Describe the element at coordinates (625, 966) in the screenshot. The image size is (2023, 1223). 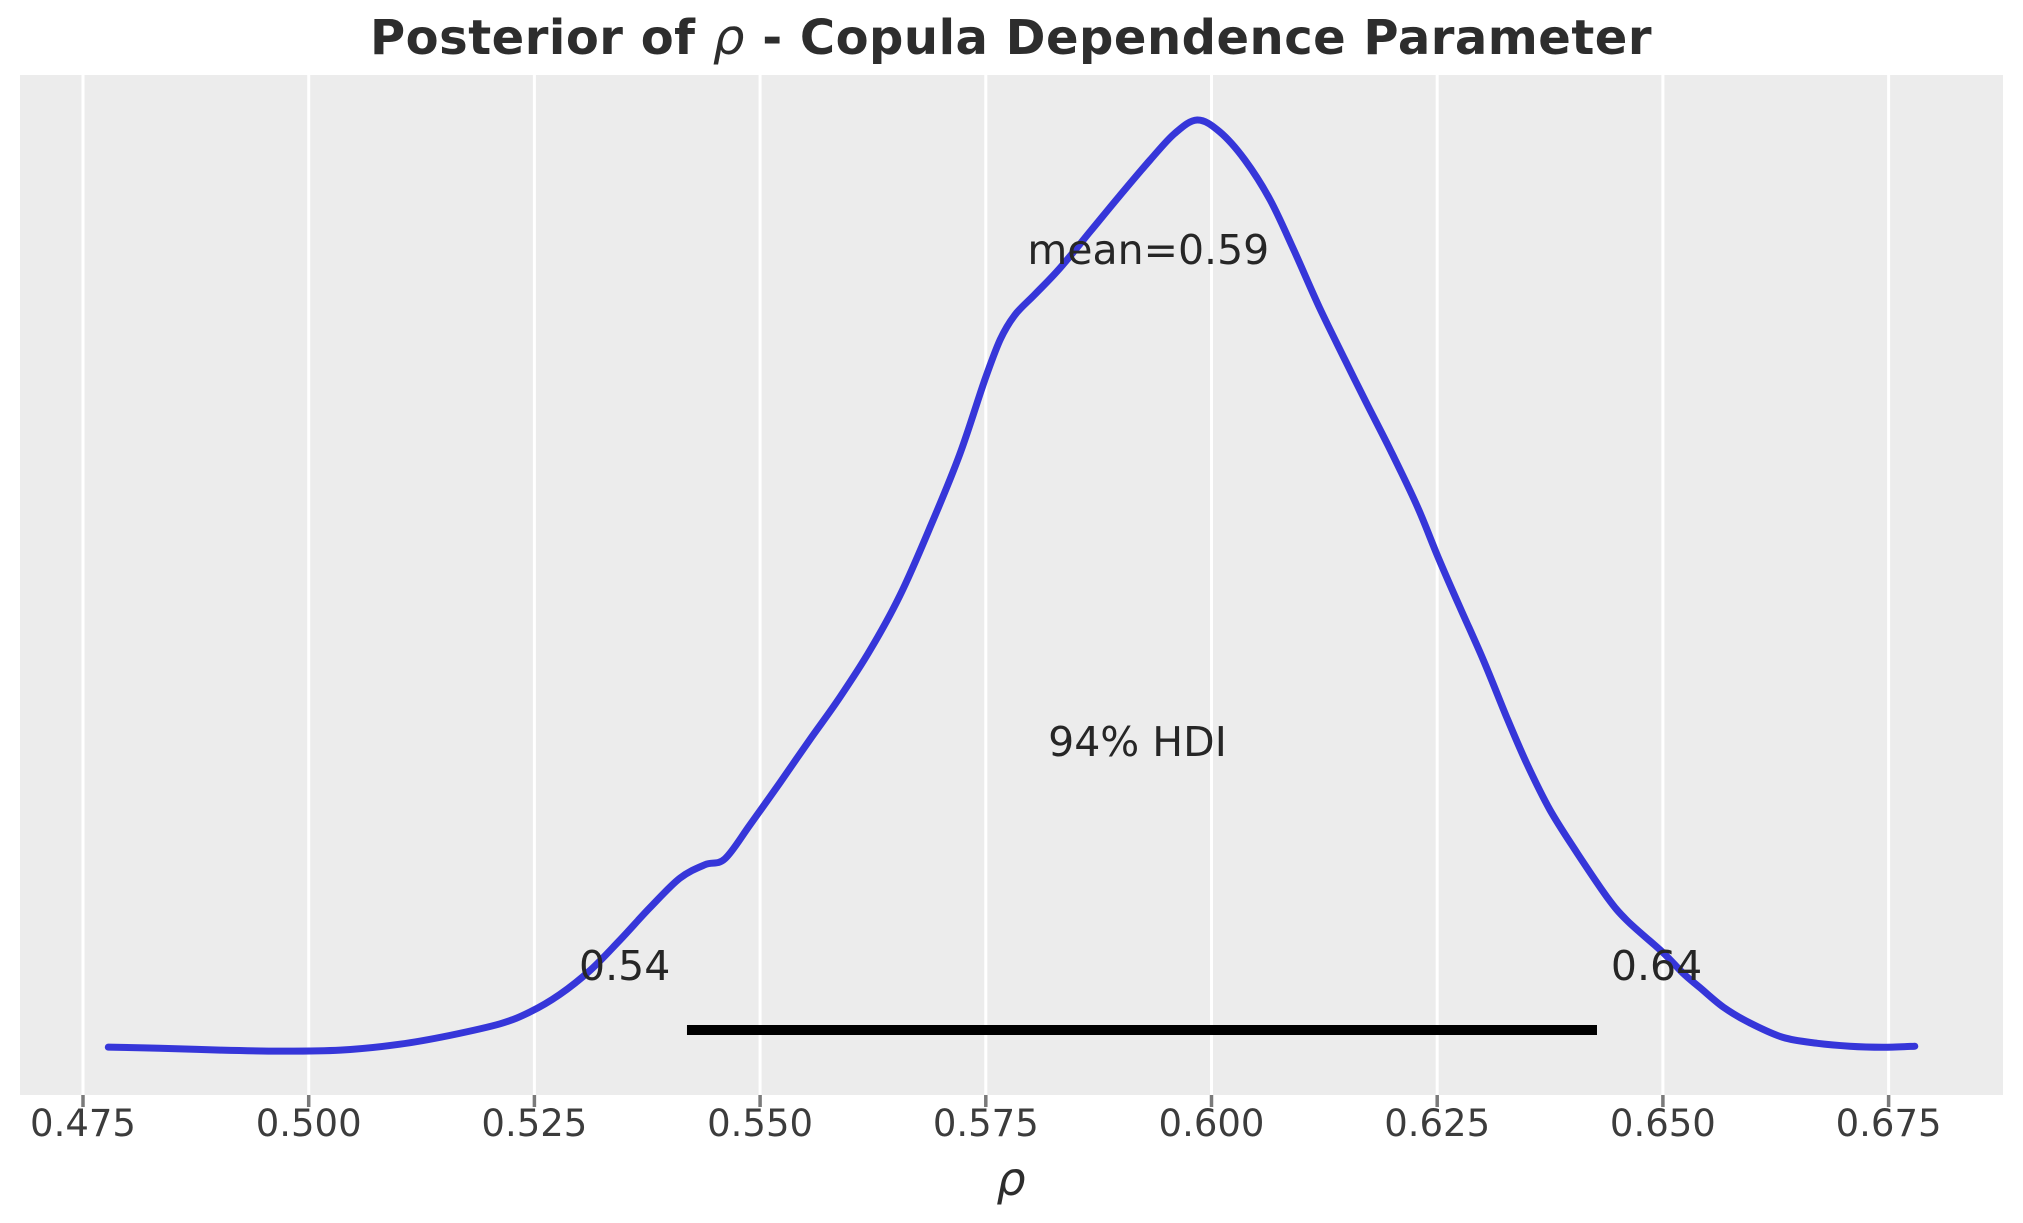
I see `hdi-lower-bound-label: 0.54` at that location.